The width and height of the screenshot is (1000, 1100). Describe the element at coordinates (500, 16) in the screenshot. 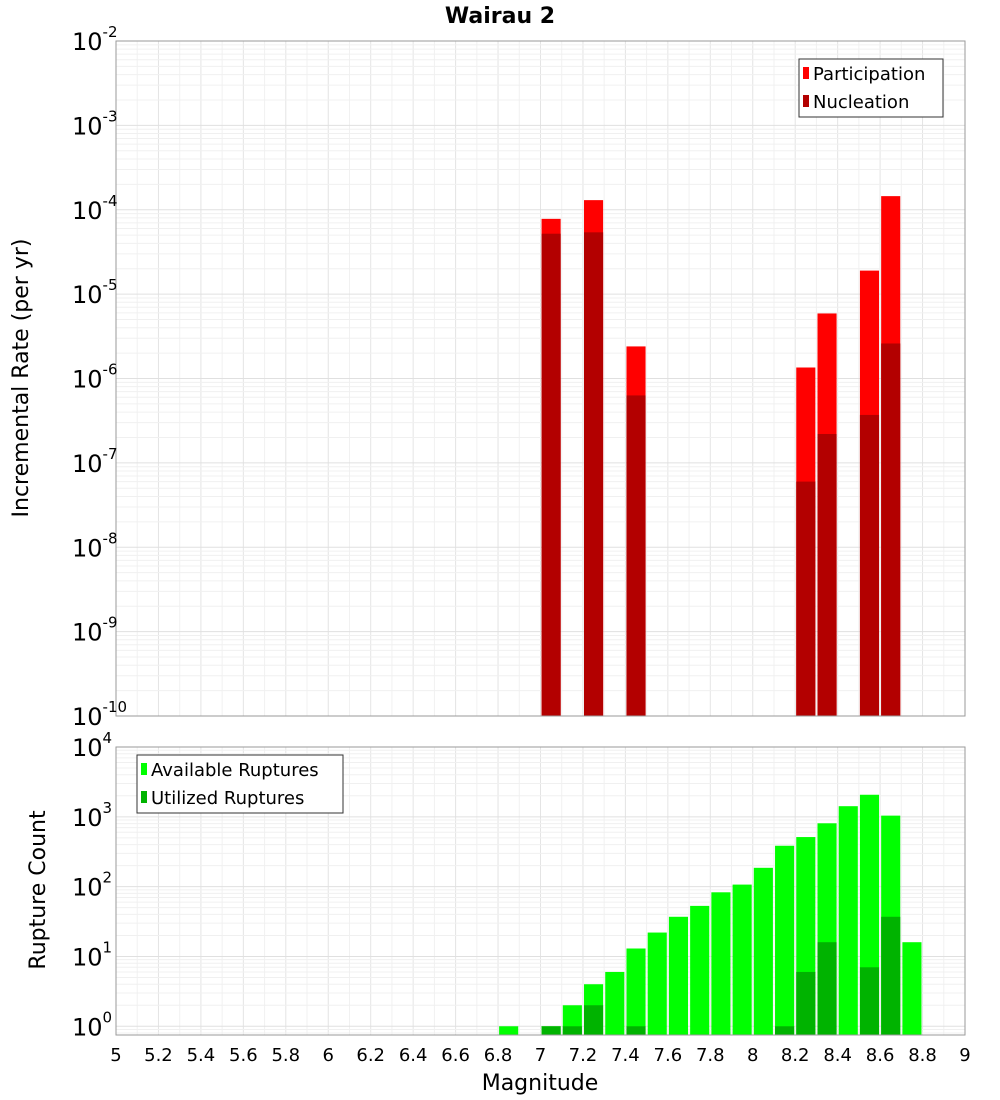

I see `chart-title: Wairau 2` at that location.